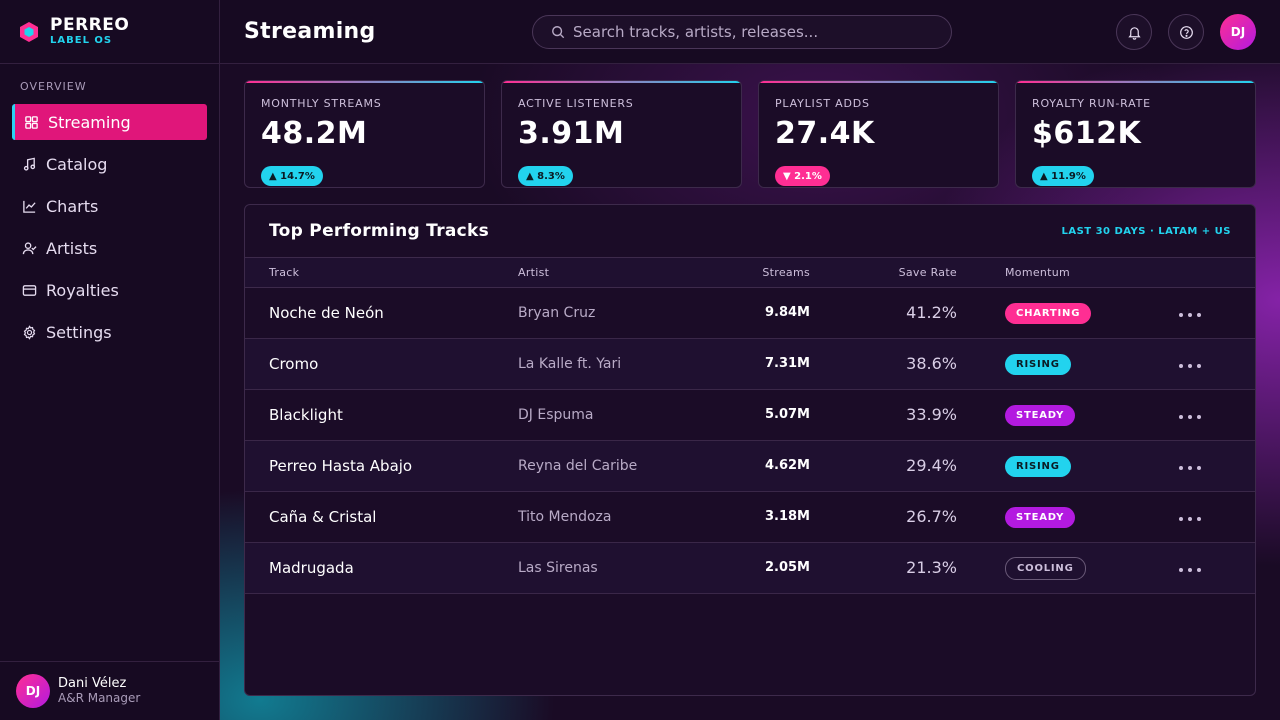 This screenshot has height=720, width=1280. I want to click on track-artist: DJ Espuma, so click(623, 415).